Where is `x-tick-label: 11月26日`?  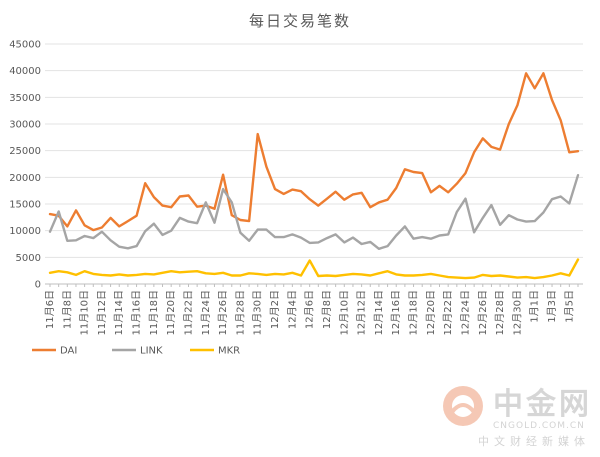 x-tick-label: 11月26日 is located at coordinates (223, 312).